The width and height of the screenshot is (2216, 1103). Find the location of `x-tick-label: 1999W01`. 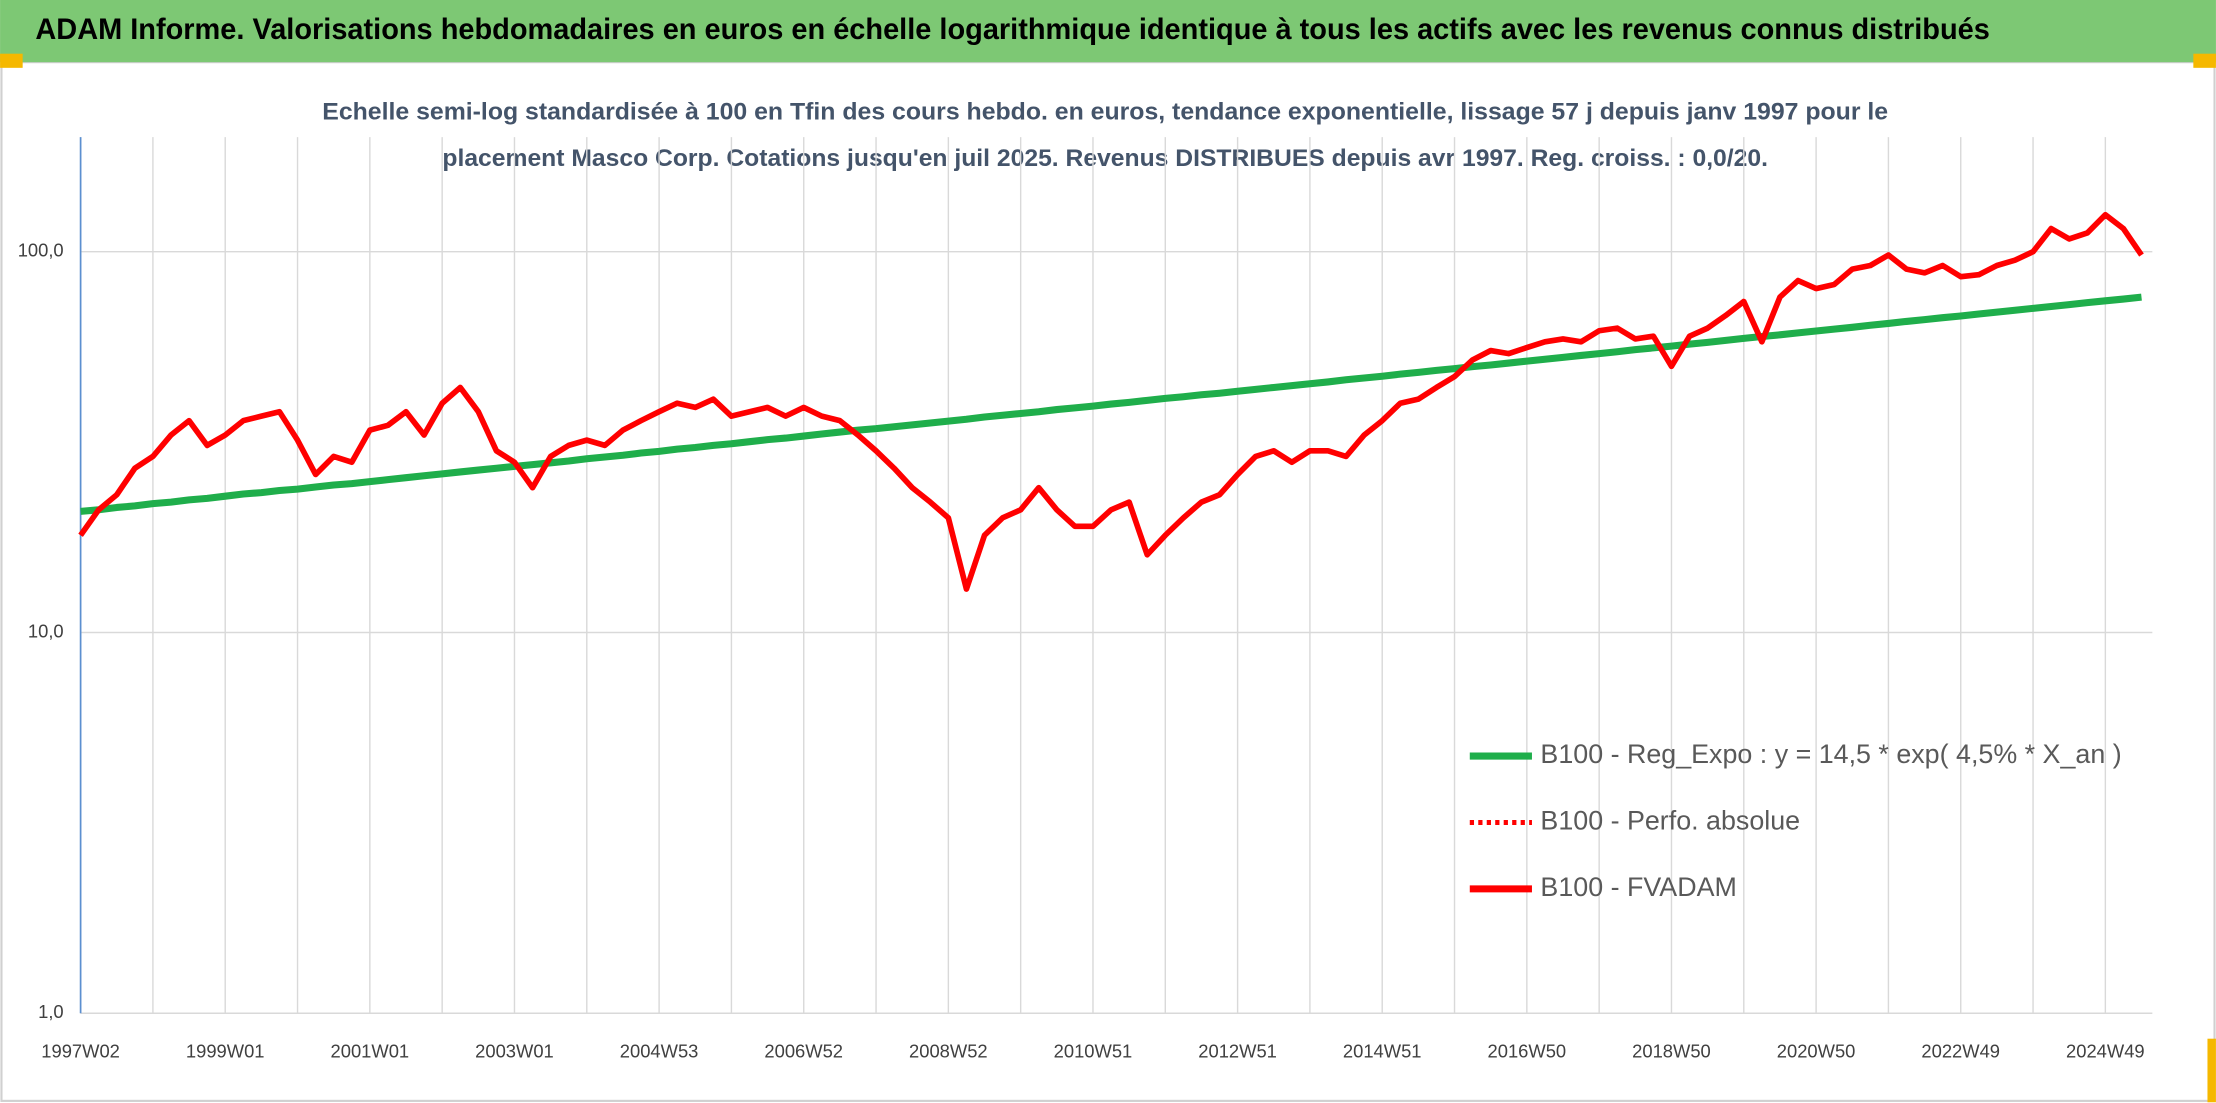

x-tick-label: 1999W01 is located at coordinates (225, 1051).